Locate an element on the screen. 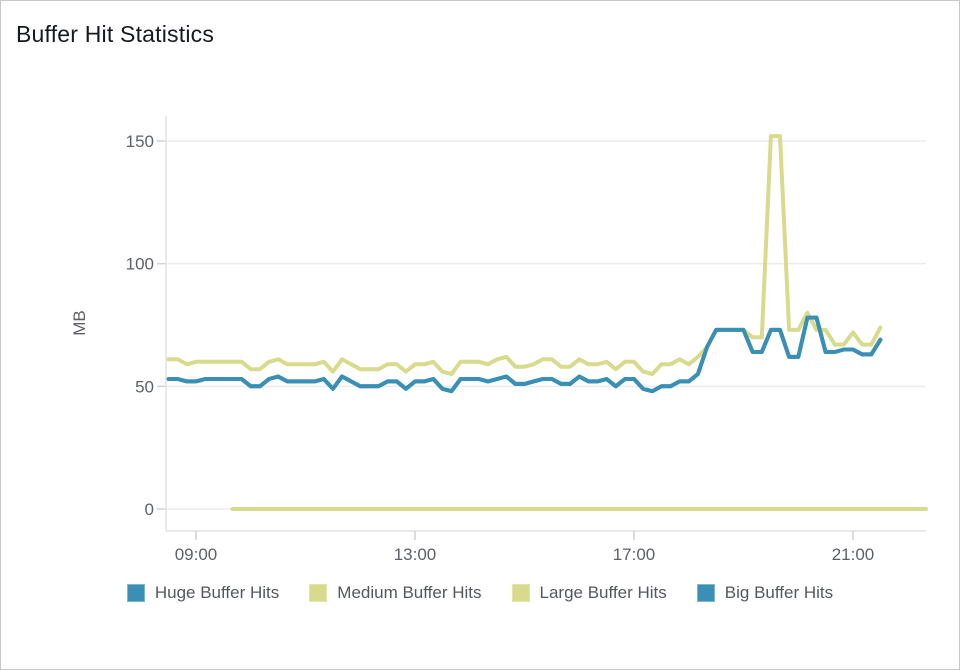 Image resolution: width=960 pixels, height=670 pixels. chart-title: Buffer Hit Statistics is located at coordinates (115, 34).